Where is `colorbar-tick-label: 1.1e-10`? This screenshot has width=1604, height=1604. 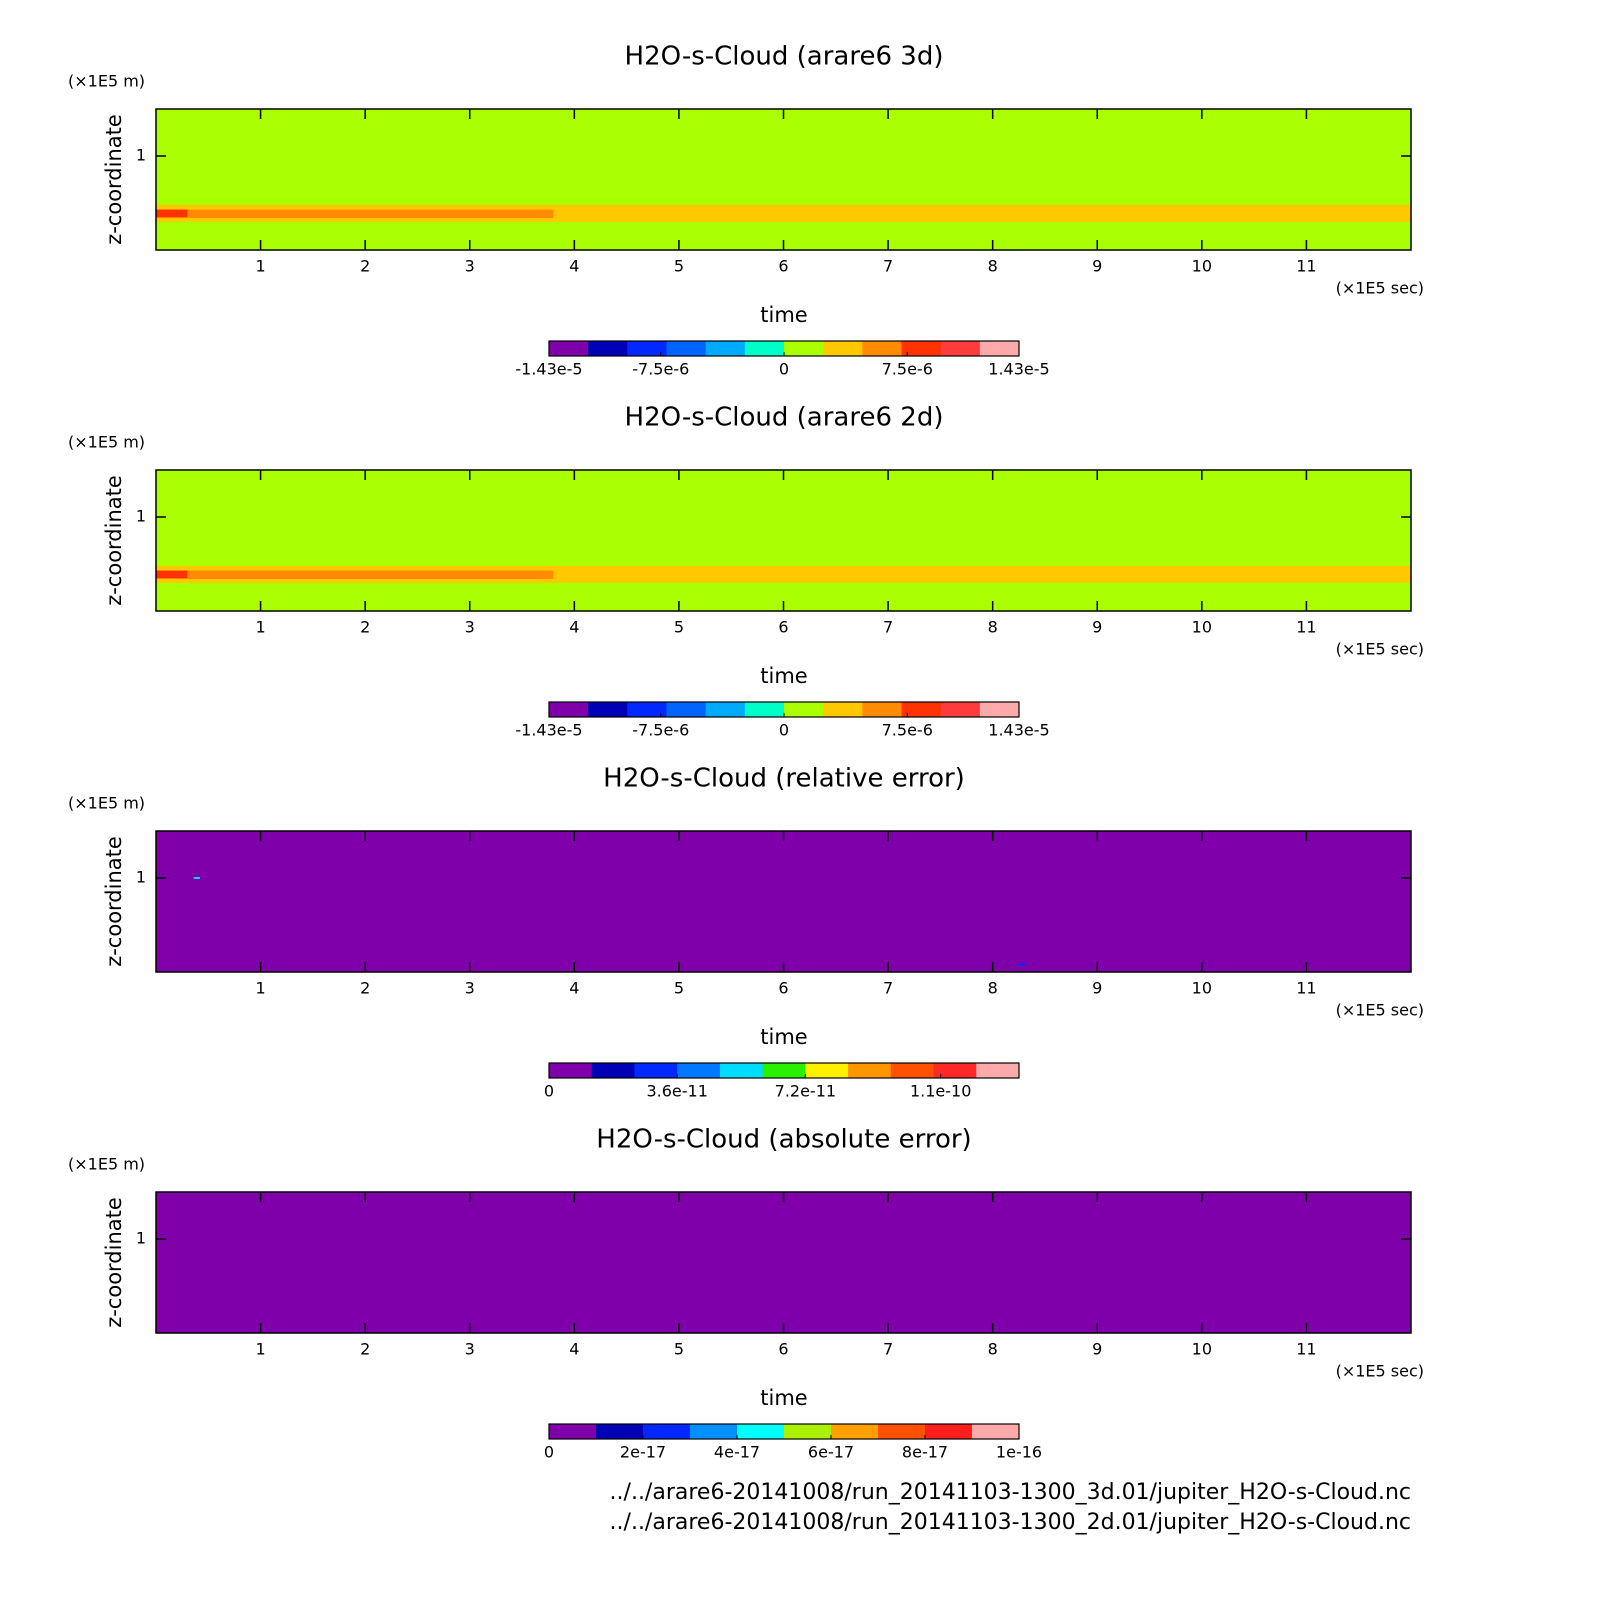 colorbar-tick-label: 1.1e-10 is located at coordinates (940, 1091).